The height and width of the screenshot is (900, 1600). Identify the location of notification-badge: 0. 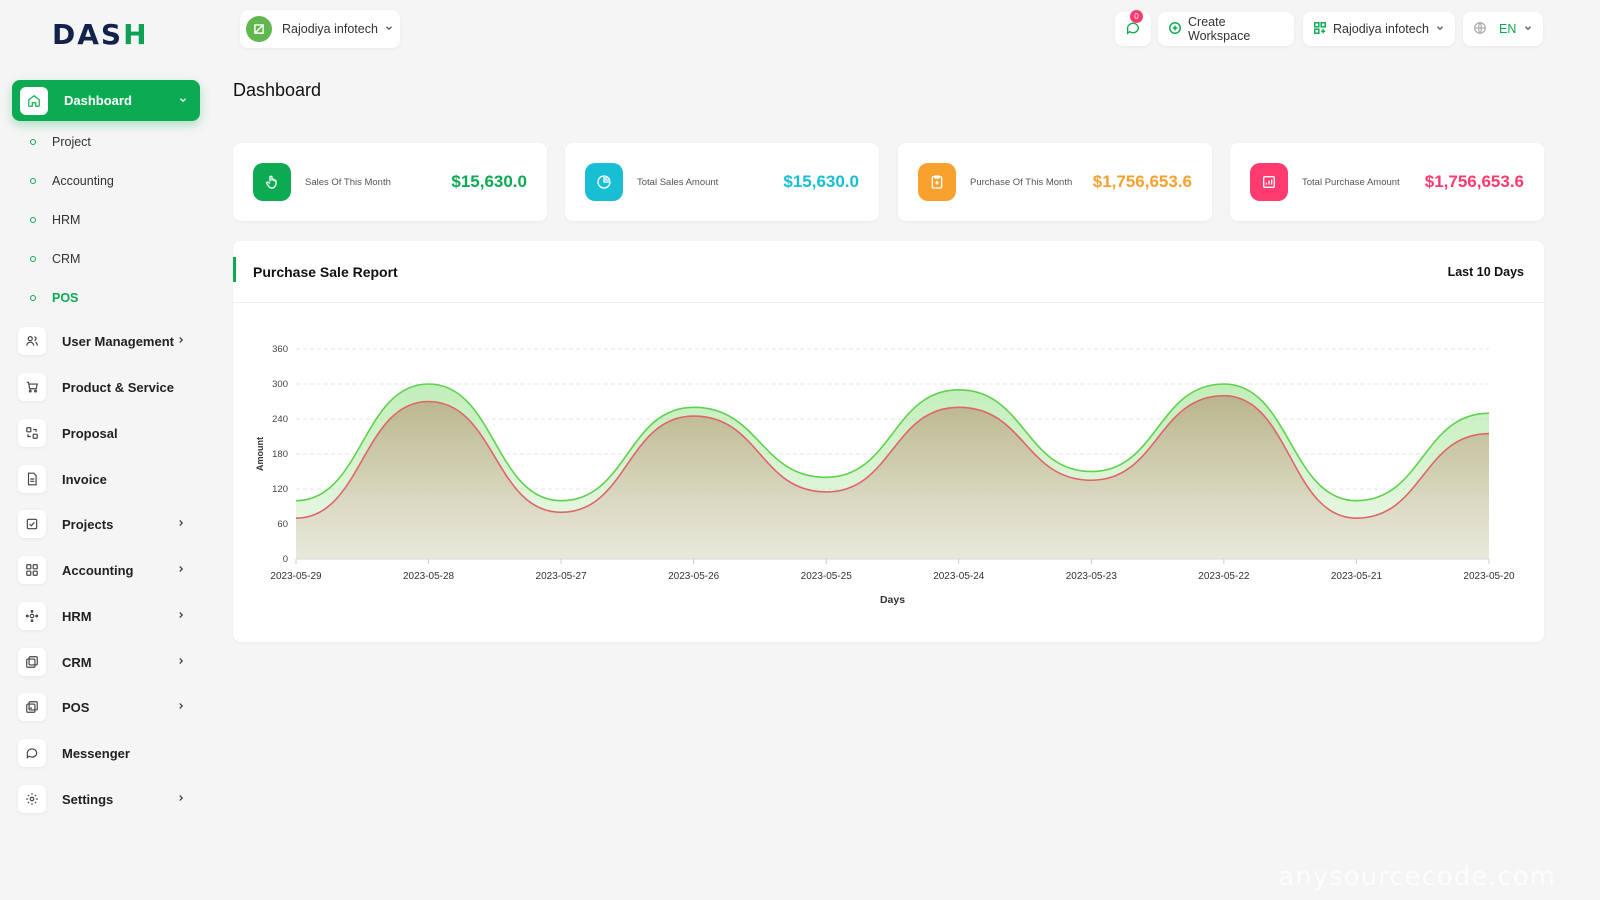
(1136, 16).